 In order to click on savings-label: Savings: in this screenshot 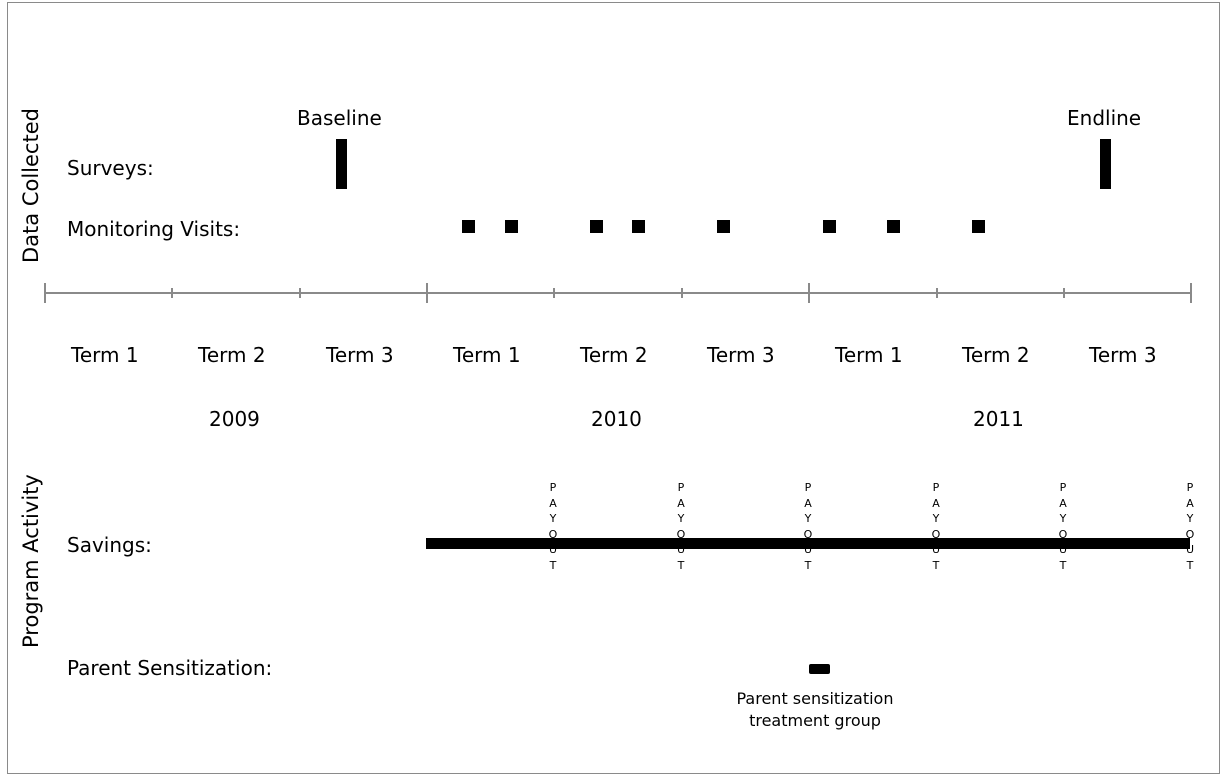, I will do `click(109, 545)`.